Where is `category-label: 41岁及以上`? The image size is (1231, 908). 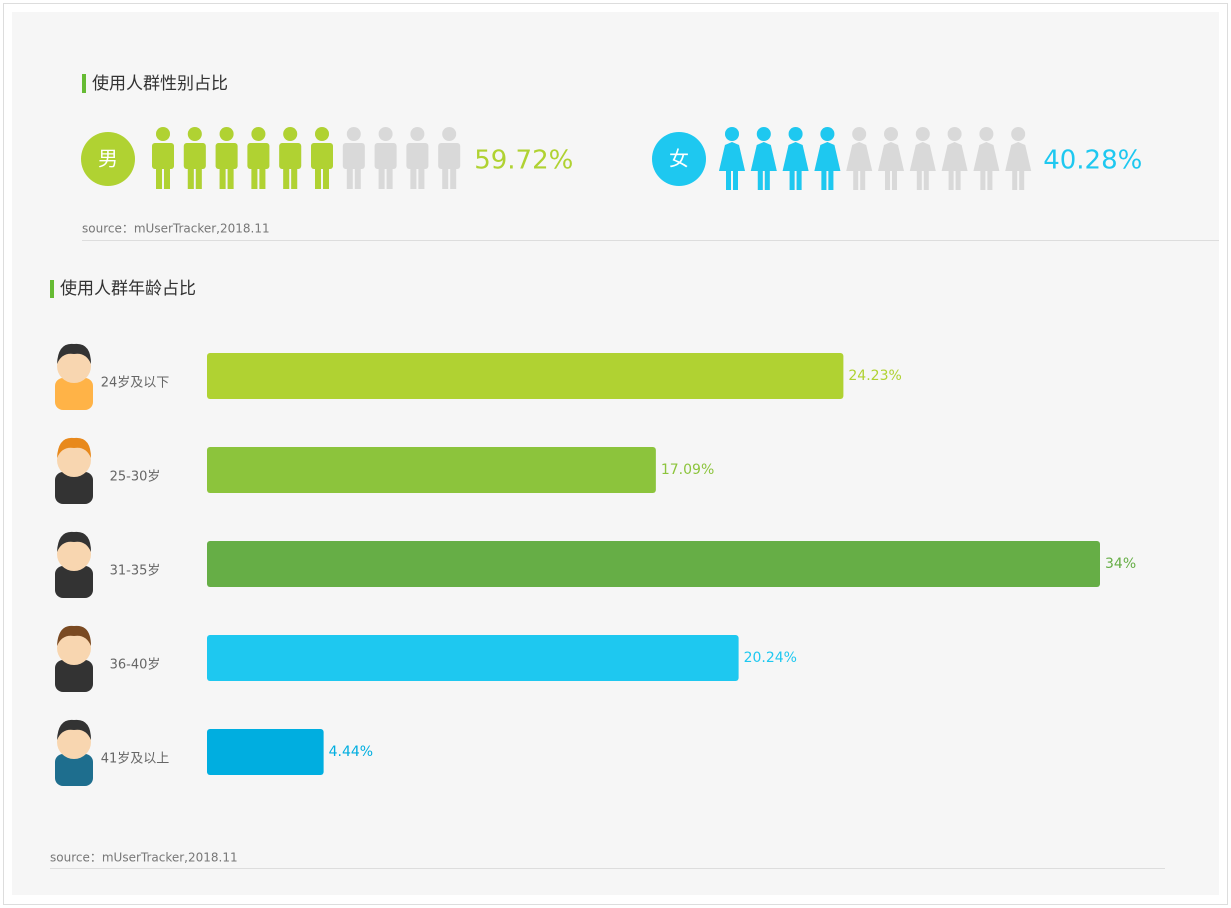
category-label: 41岁及以上 is located at coordinates (135, 759).